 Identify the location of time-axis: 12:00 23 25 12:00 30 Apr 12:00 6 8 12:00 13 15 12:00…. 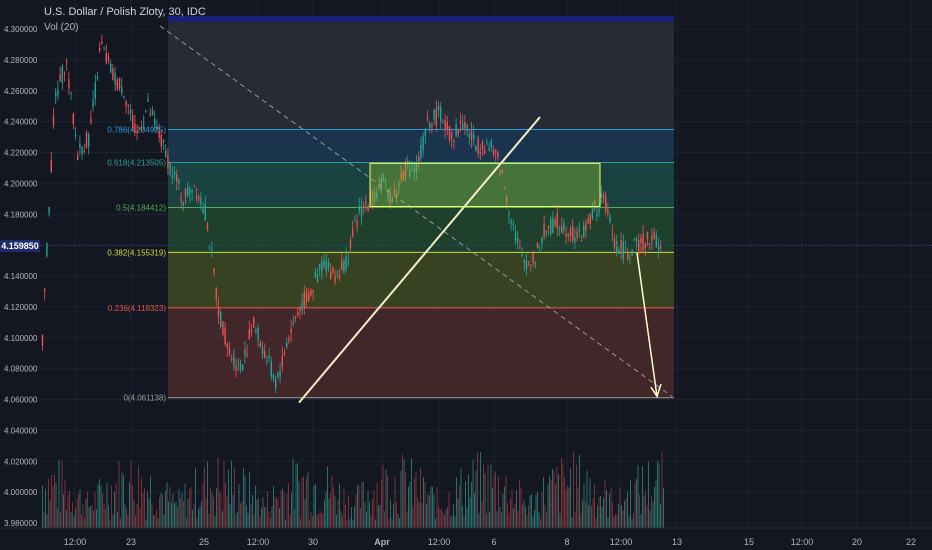
(466, 537).